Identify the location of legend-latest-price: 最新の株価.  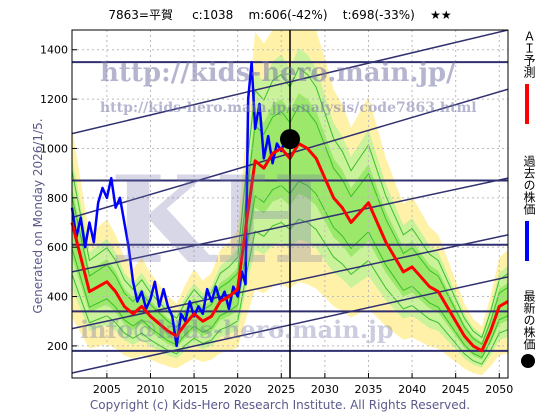
(528, 329).